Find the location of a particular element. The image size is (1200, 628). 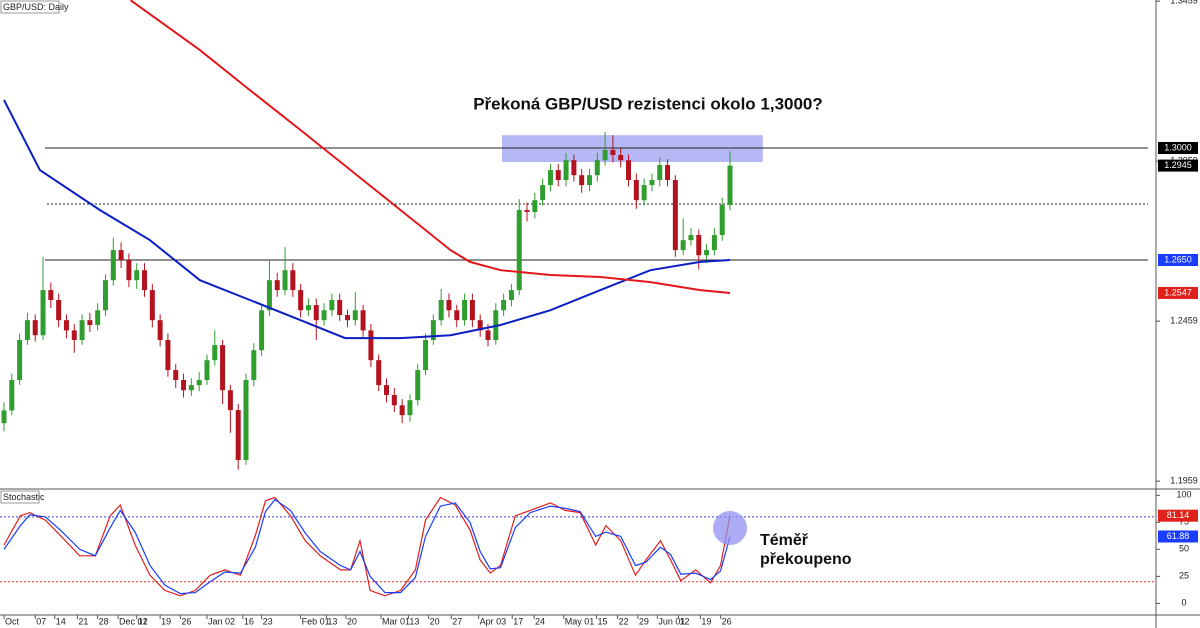

x-tick-label: 07 is located at coordinates (41, 621).